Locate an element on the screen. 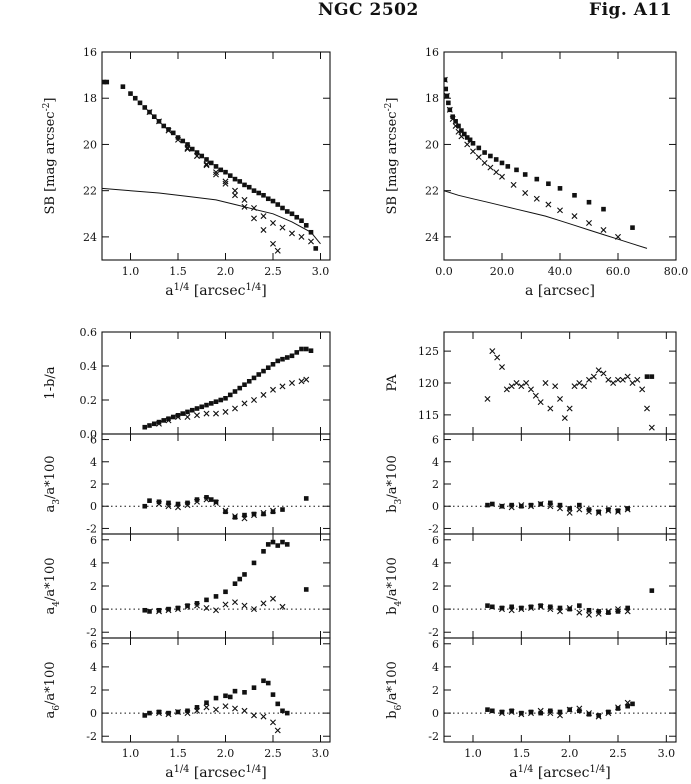 This screenshot has width=691, height=784. y-tick-label: 6 is located at coordinates (435, 644).